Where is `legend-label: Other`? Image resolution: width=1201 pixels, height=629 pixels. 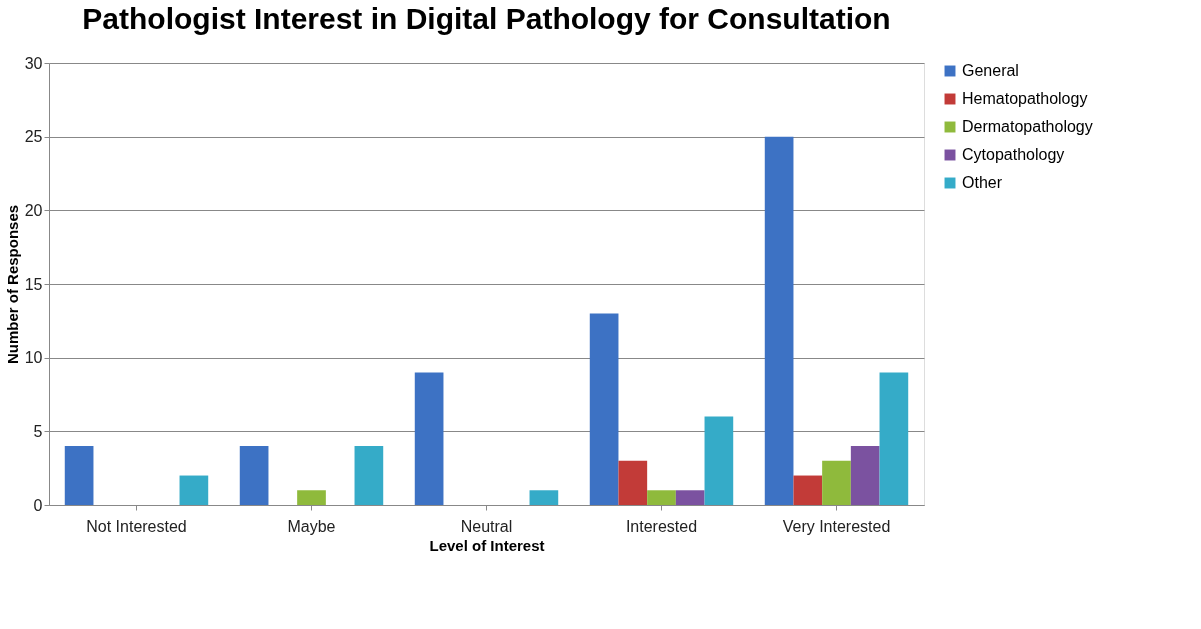 legend-label: Other is located at coordinates (982, 182).